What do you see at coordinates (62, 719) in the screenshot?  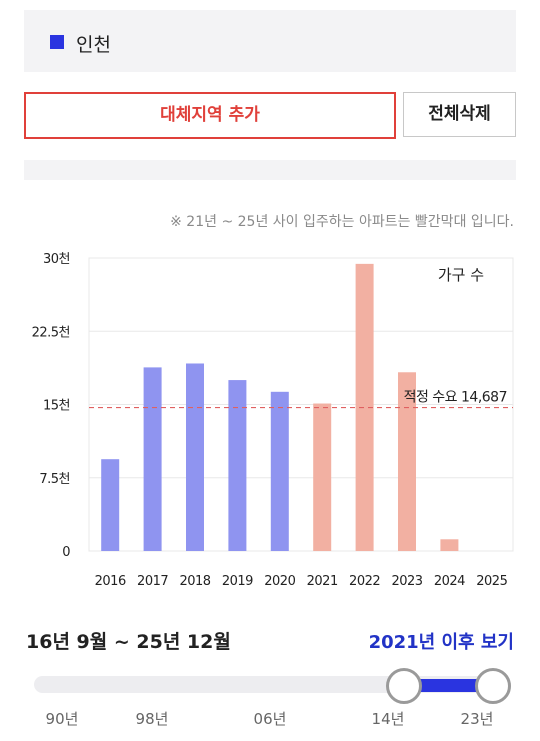 I see `slider-tick-label: 90년` at bounding box center [62, 719].